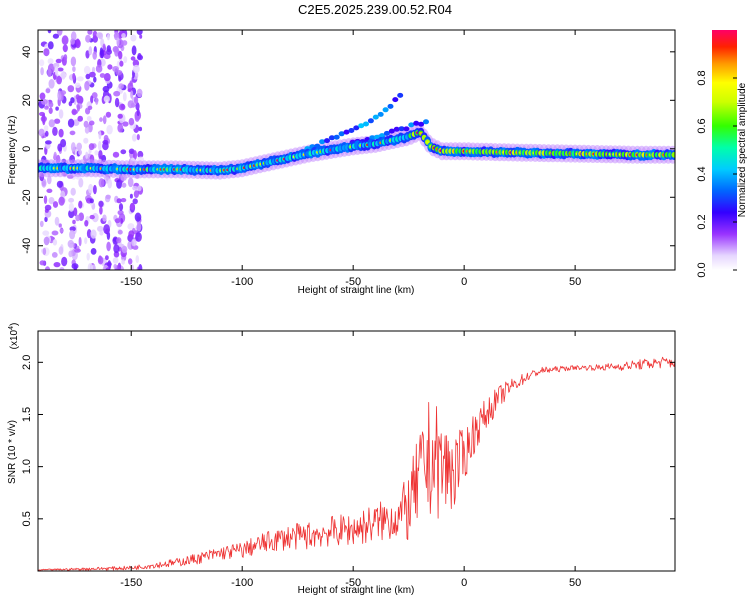  Describe the element at coordinates (464, 282) in the screenshot. I see `spectrogram-x-tick-label: 0` at that location.